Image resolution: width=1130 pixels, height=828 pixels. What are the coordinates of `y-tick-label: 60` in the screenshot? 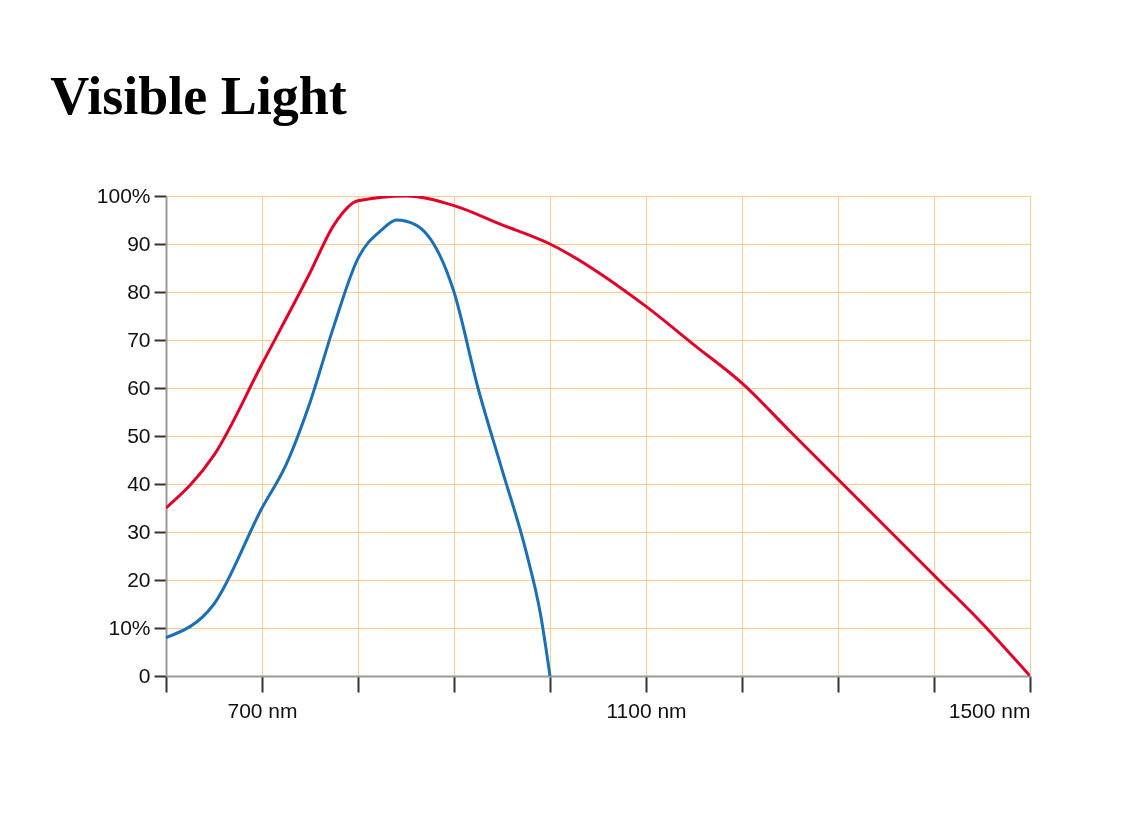 It's located at (139, 387).